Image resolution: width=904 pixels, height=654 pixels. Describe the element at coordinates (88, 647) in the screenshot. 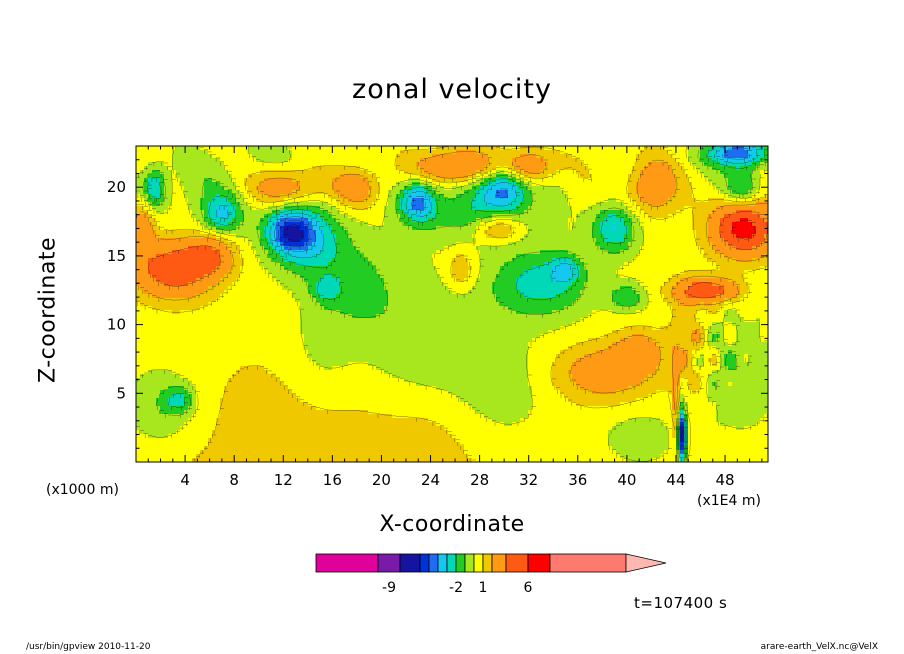

I see `footer-program-date: /usr/bin/gpview 2010-11-20` at that location.